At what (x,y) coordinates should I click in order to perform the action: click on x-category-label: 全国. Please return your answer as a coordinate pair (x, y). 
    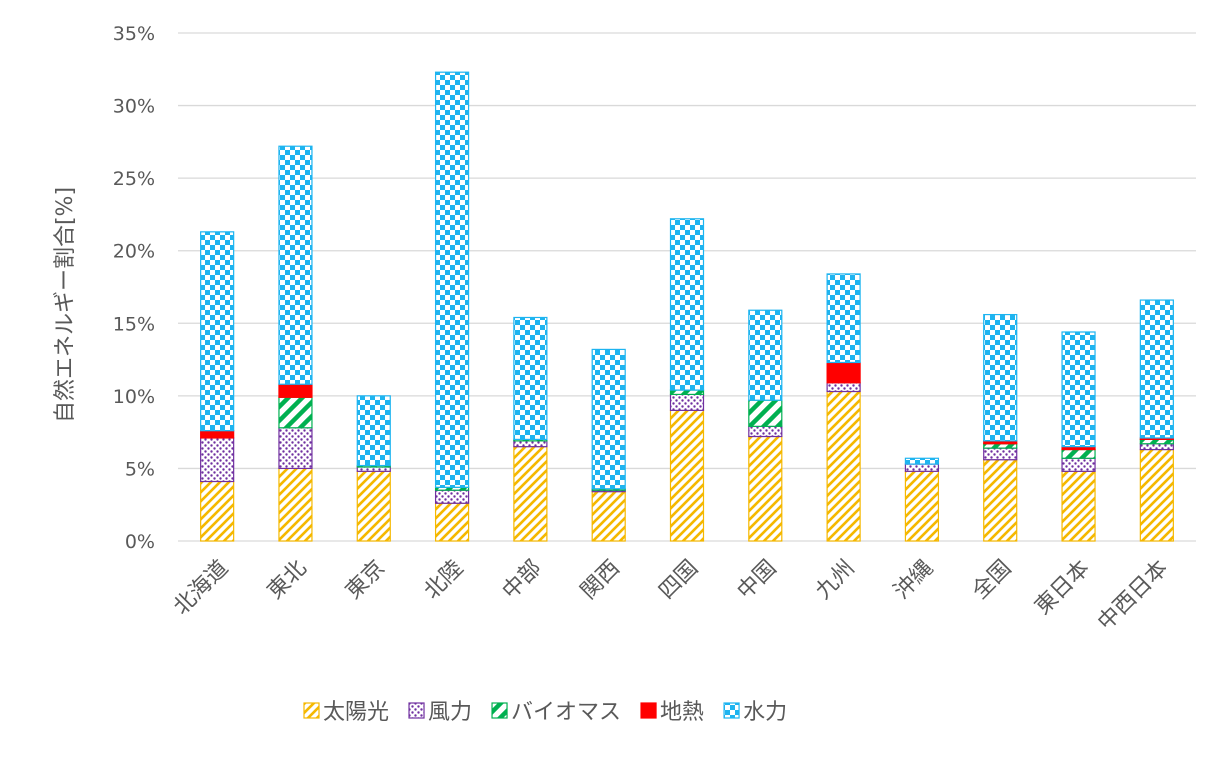
    Looking at the image, I should click on (992, 580).